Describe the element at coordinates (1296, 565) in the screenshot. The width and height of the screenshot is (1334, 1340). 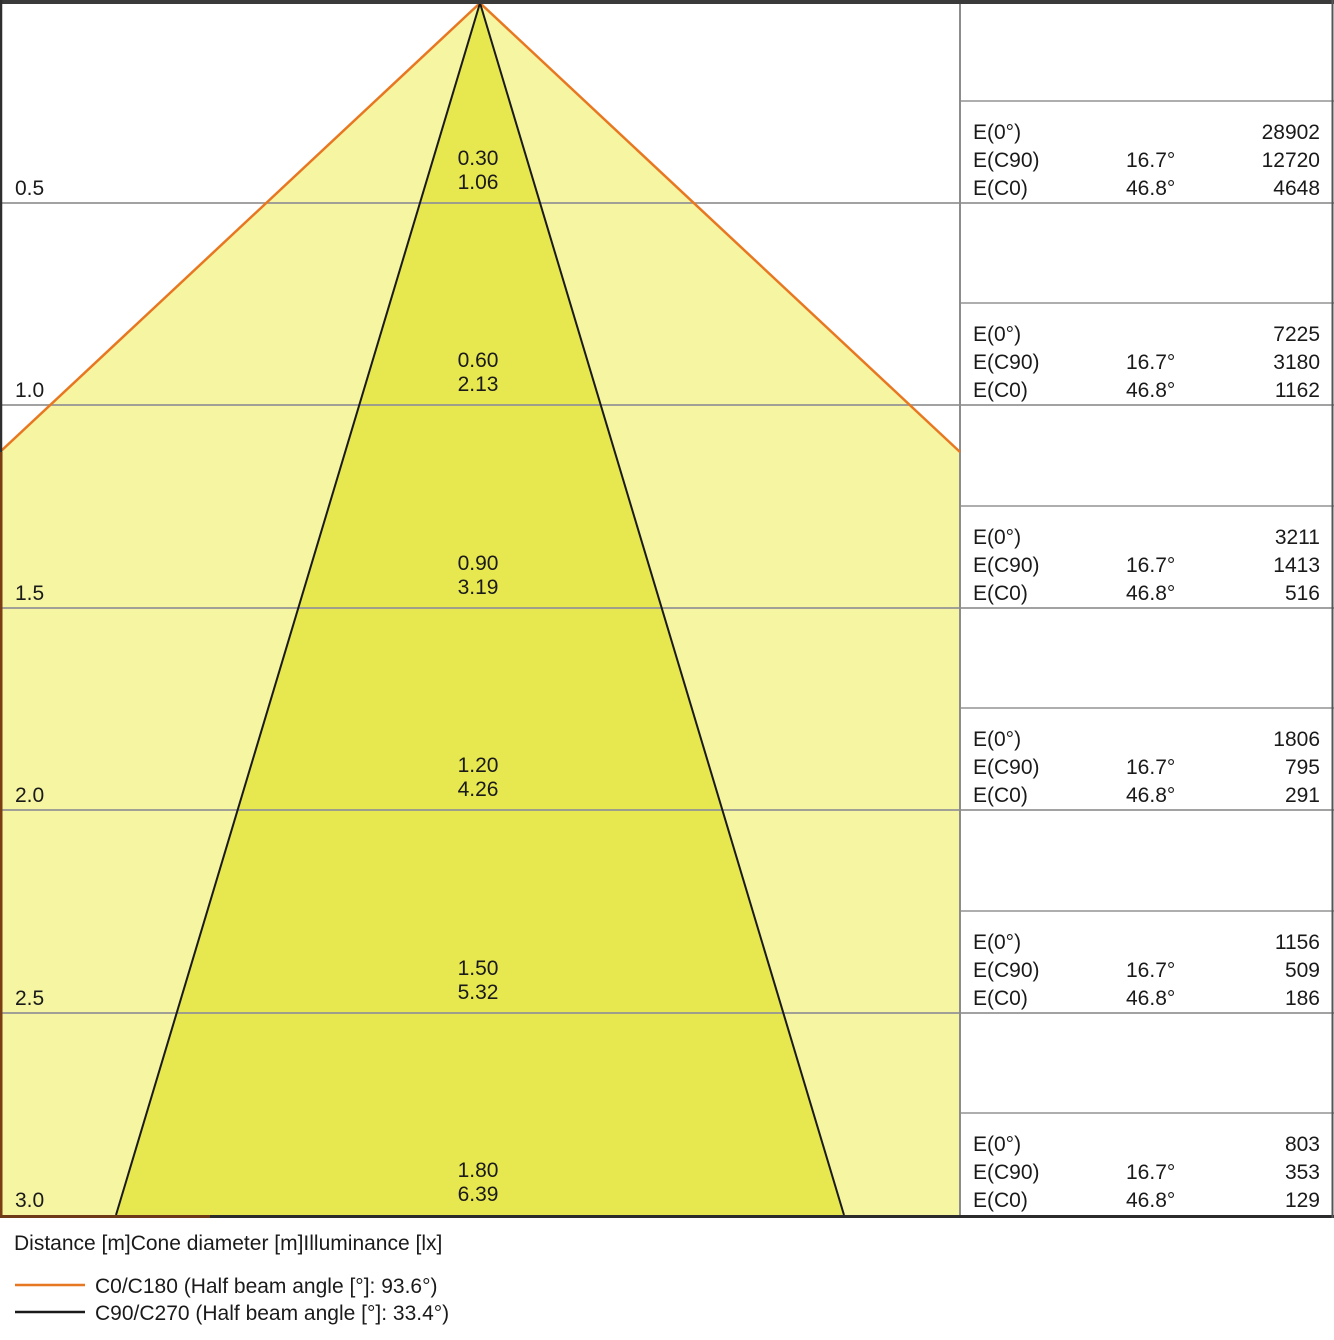
I see `illuminance-ec90-value: 1413` at that location.